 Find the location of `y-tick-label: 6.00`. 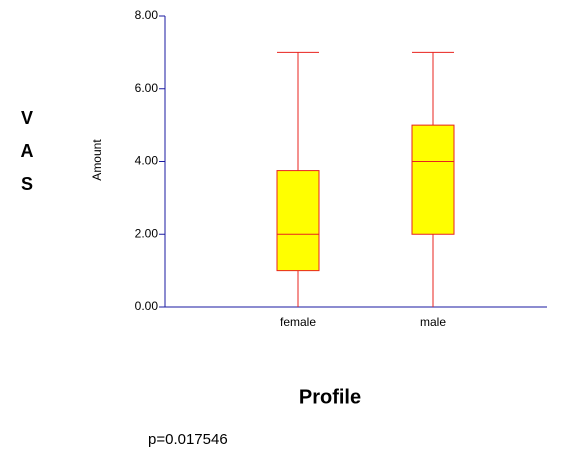

y-tick-label: 6.00 is located at coordinates (147, 88).